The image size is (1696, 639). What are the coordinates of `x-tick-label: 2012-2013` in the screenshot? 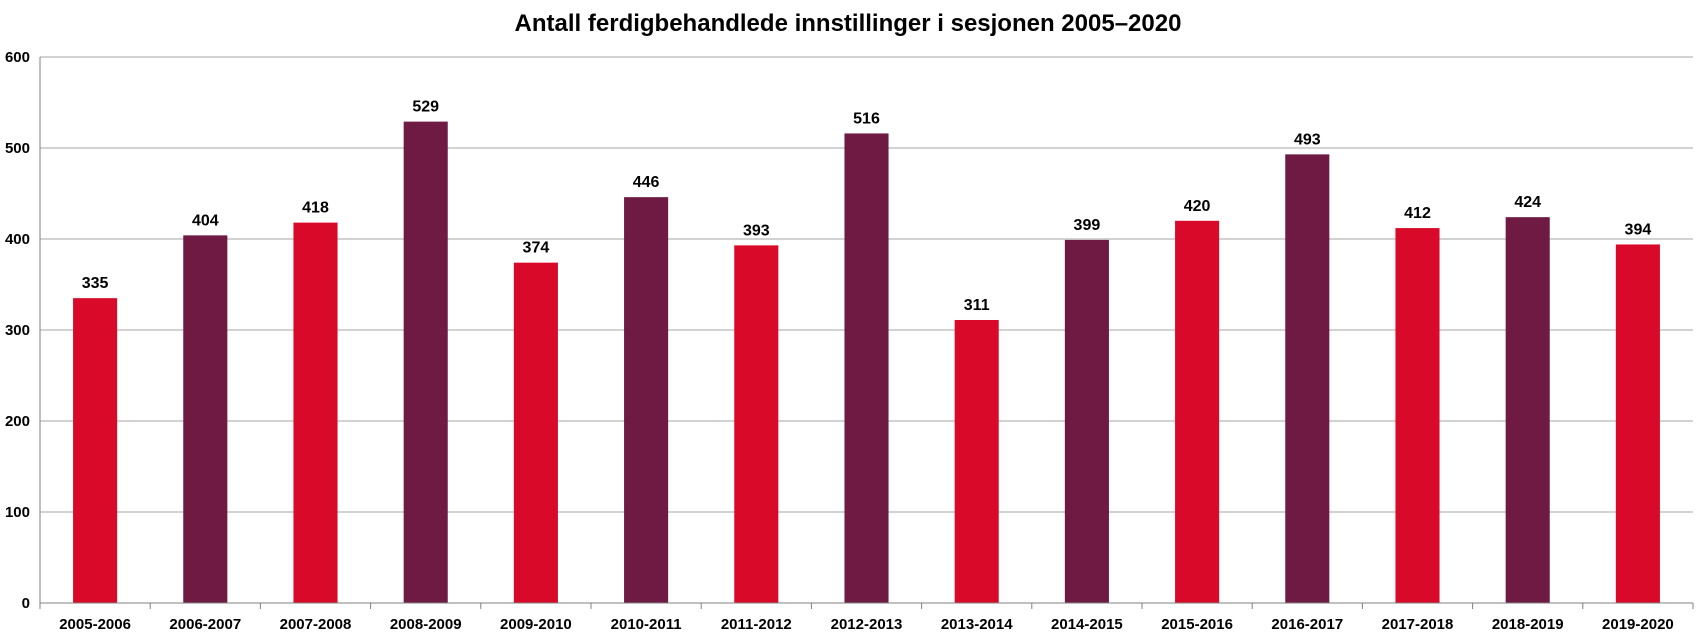 It's located at (867, 624).